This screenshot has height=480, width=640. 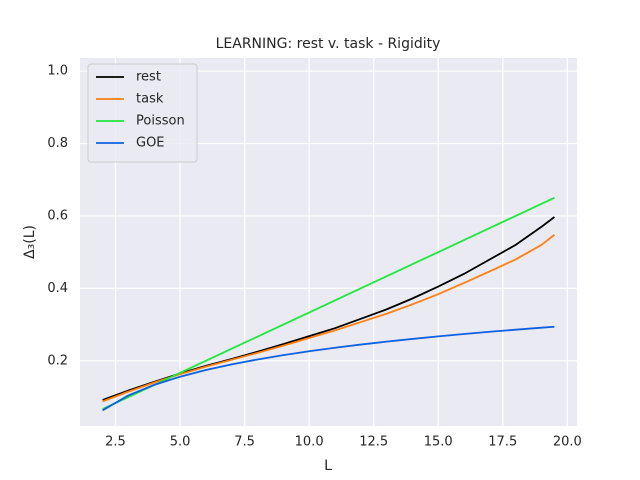 I want to click on y-tick-label: 0.6, so click(x=57, y=215).